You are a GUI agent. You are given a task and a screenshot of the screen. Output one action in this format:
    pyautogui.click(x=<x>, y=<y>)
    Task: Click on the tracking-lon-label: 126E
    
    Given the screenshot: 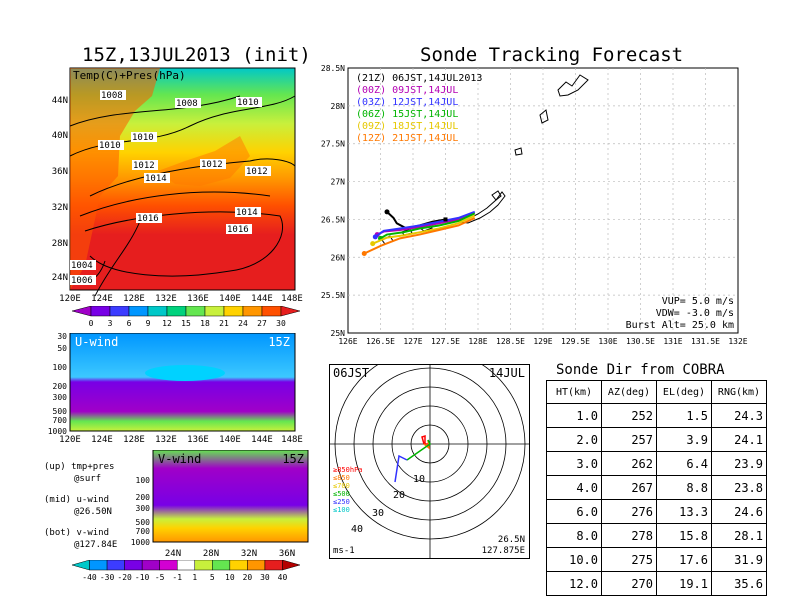 What is the action you would take?
    pyautogui.click(x=347, y=341)
    